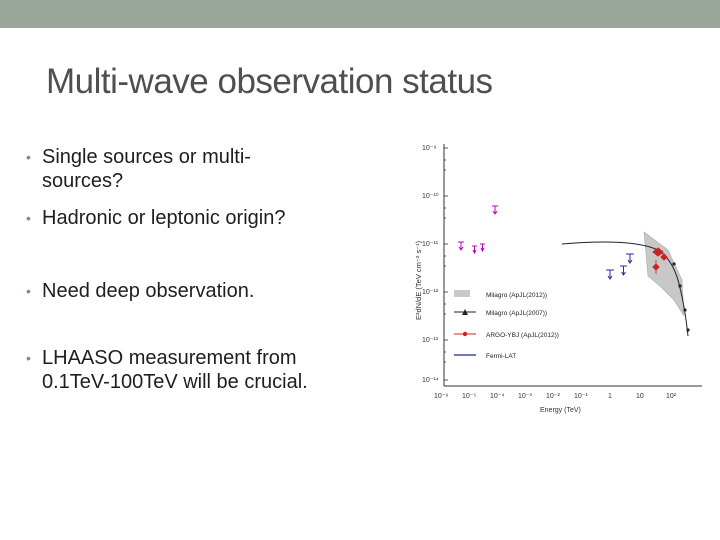  I want to click on x-tick-label: 10², so click(671, 396).